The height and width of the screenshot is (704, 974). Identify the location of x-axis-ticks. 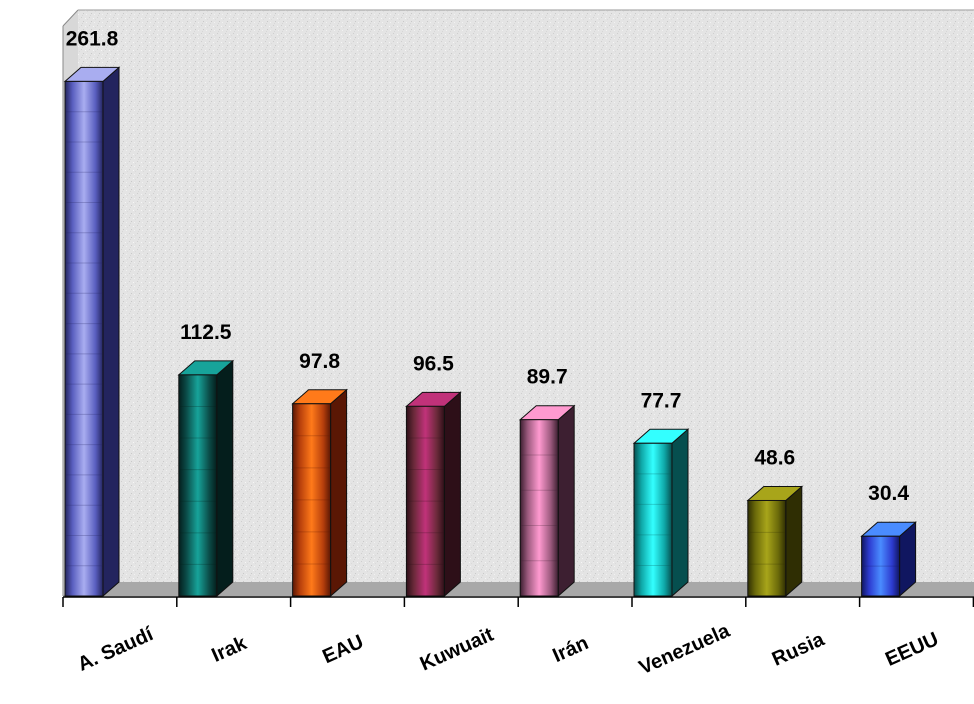
(518, 602).